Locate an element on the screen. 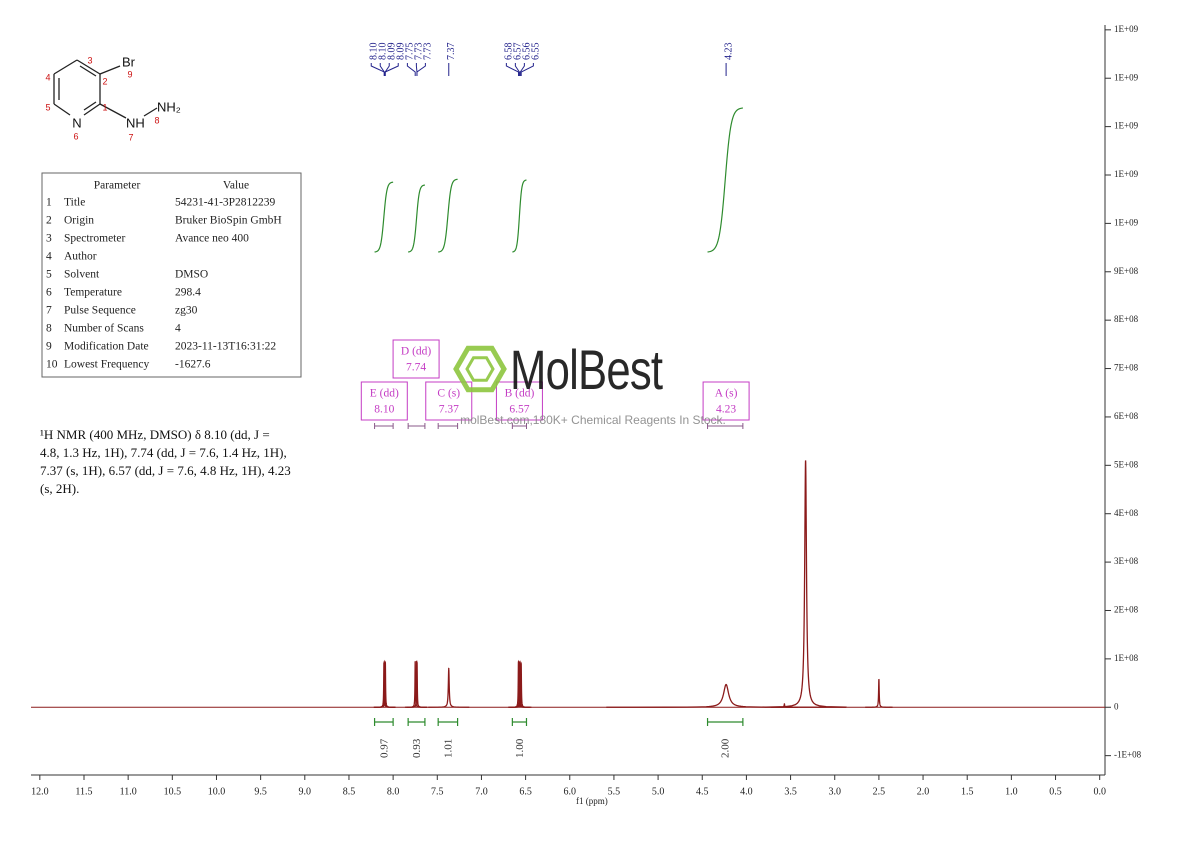  x-tick-label: 9.0 is located at coordinates (305, 791).